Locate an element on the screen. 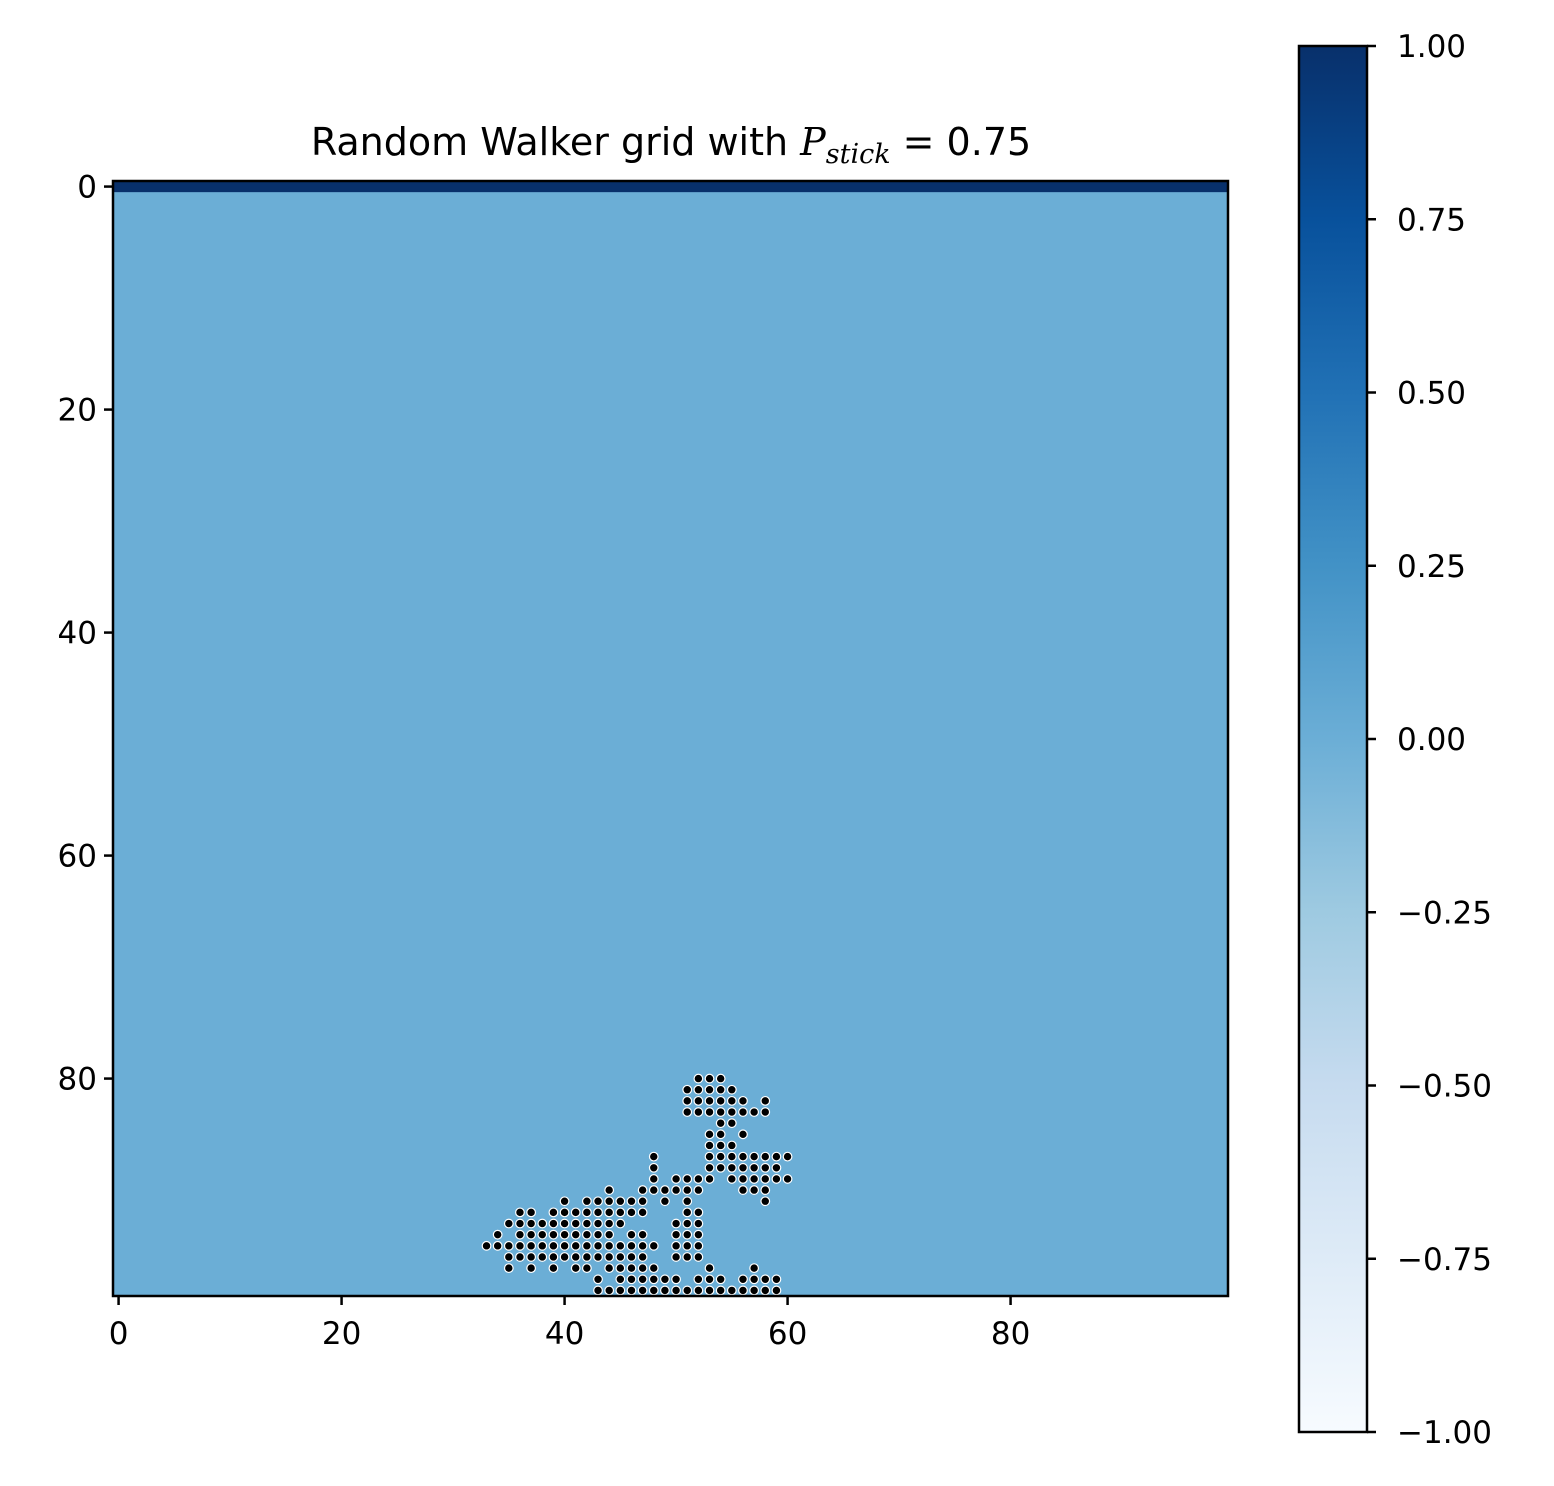 Image resolution: width=1554 pixels, height=1486 pixels. colorbar-tick-label: −0.75 is located at coordinates (1444, 1260).